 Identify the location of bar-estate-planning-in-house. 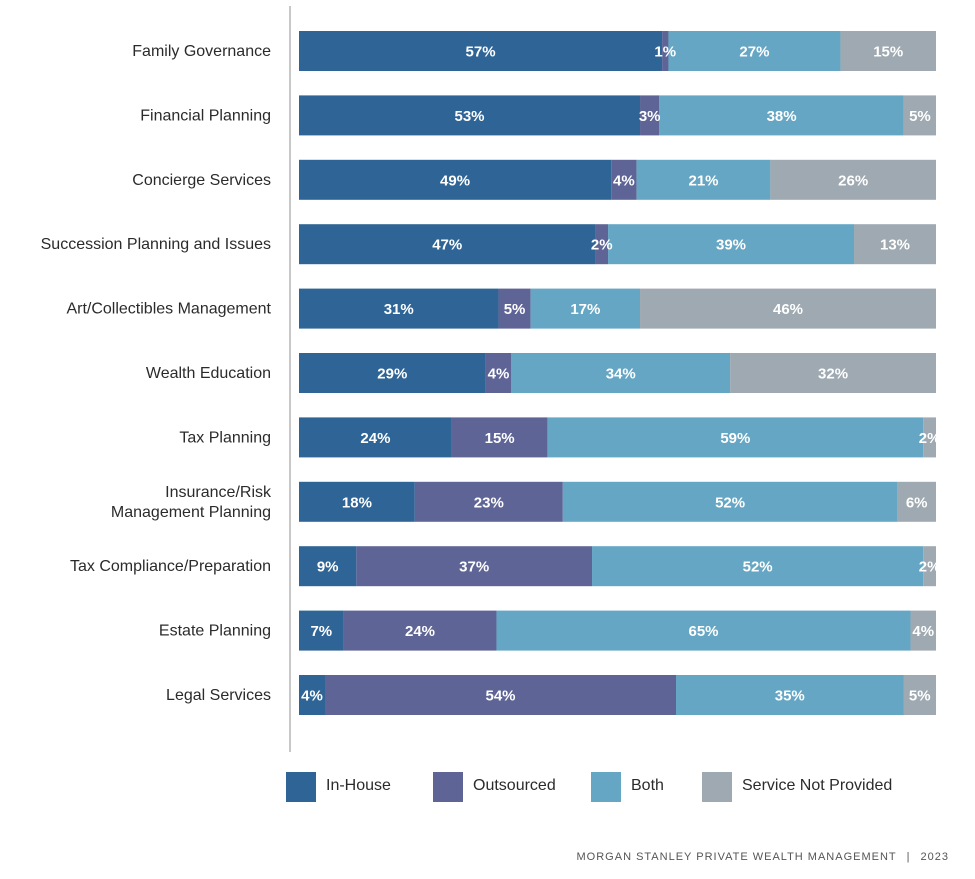
(321, 630).